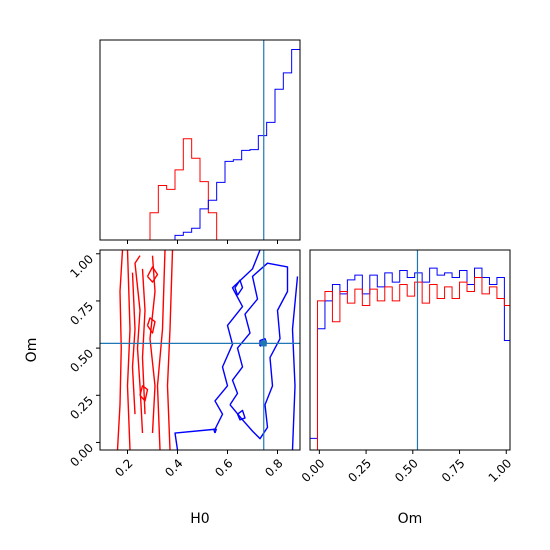 The image size is (550, 550). What do you see at coordinates (359, 470) in the screenshot?
I see `x-tick-label-om-1: 0.25` at bounding box center [359, 470].